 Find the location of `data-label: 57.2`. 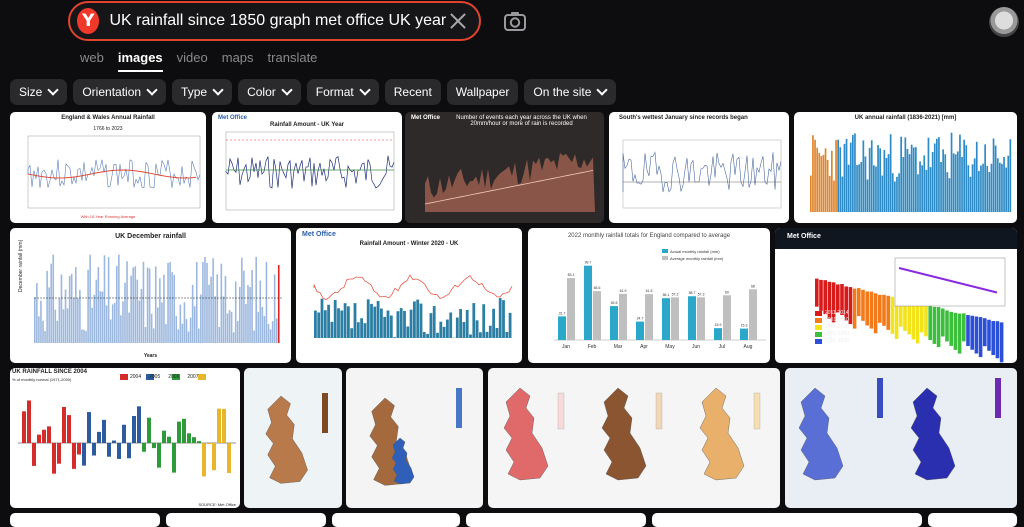

data-label: 57.2 is located at coordinates (675, 294).